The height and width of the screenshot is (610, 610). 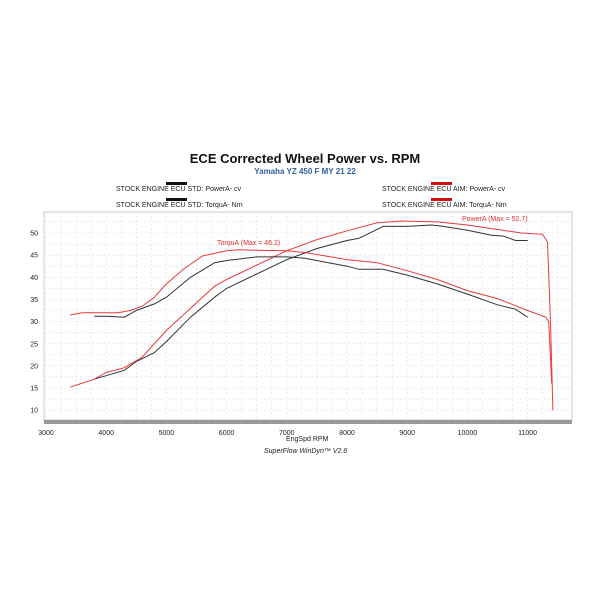 I want to click on software-footer: SuperFlow WinDyn™ V2.6, so click(x=306, y=451).